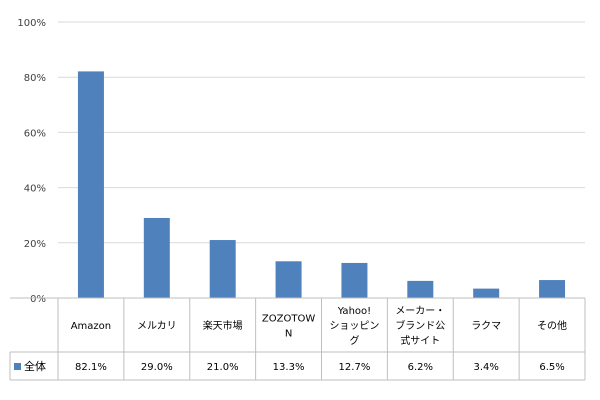 Image resolution: width=600 pixels, height=400 pixels. Describe the element at coordinates (420, 311) in the screenshot. I see `category-label: メーカー・` at that location.